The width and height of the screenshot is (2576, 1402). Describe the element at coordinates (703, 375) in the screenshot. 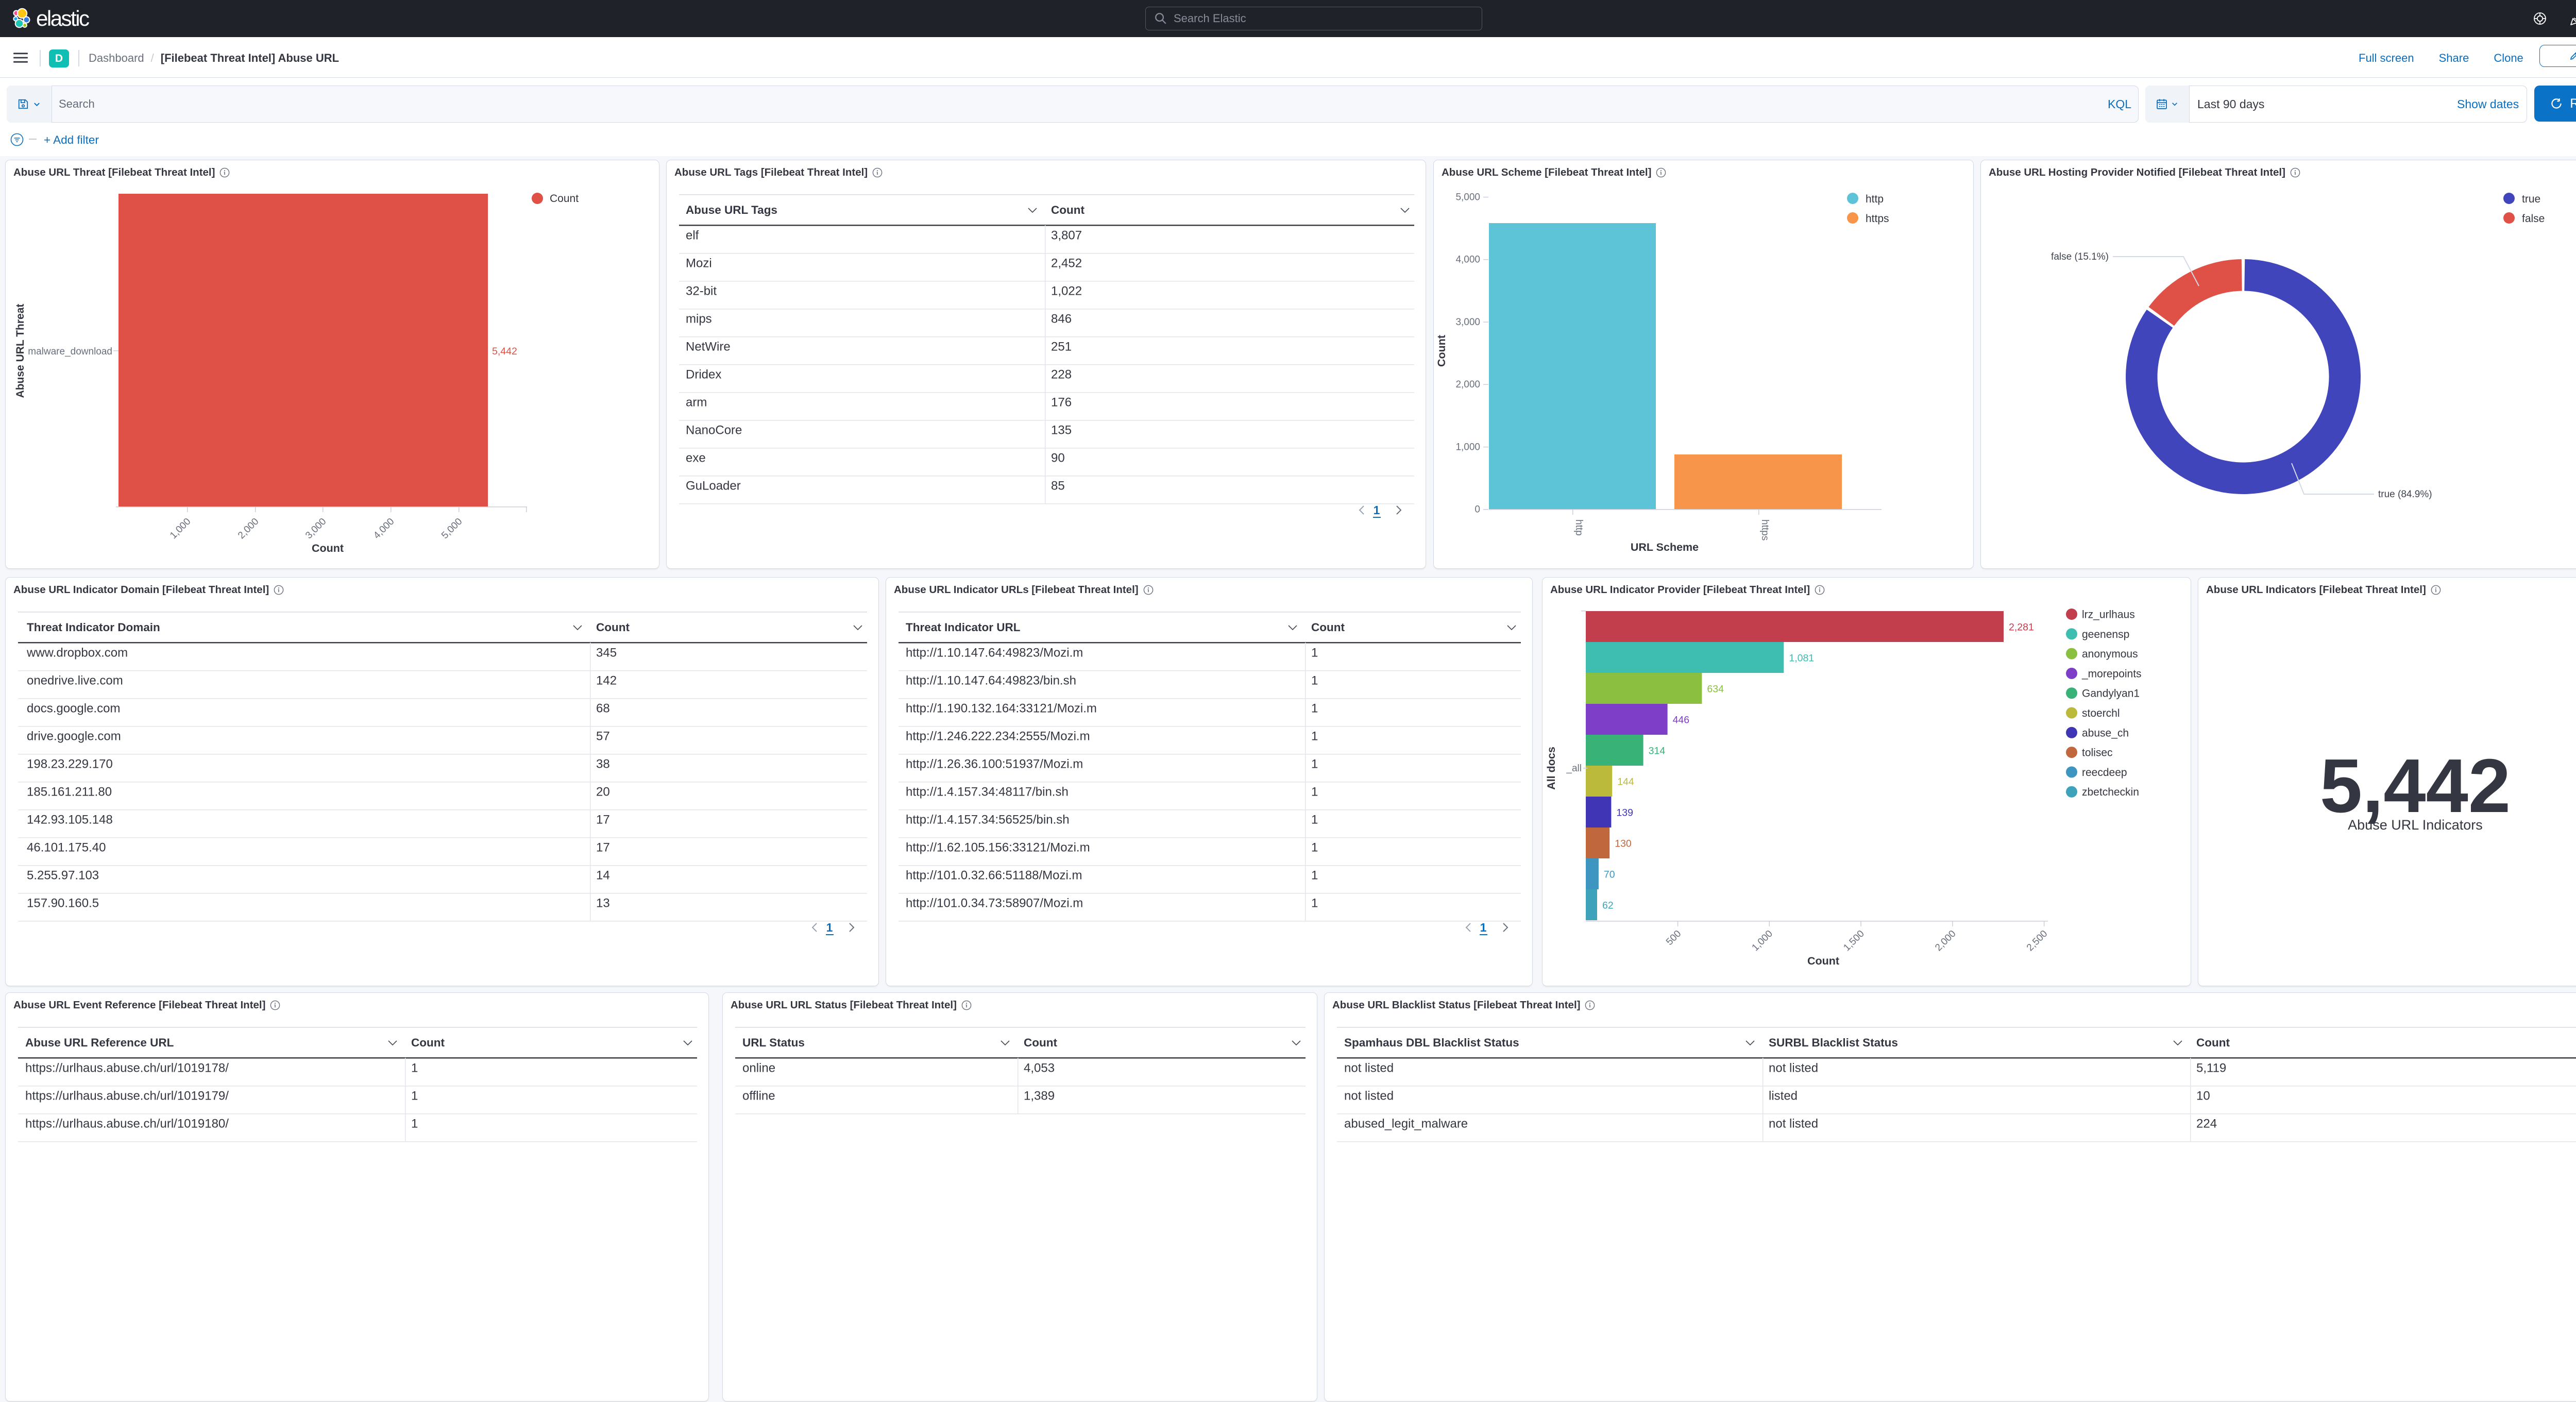

I see `svg-text: Dridex` at that location.